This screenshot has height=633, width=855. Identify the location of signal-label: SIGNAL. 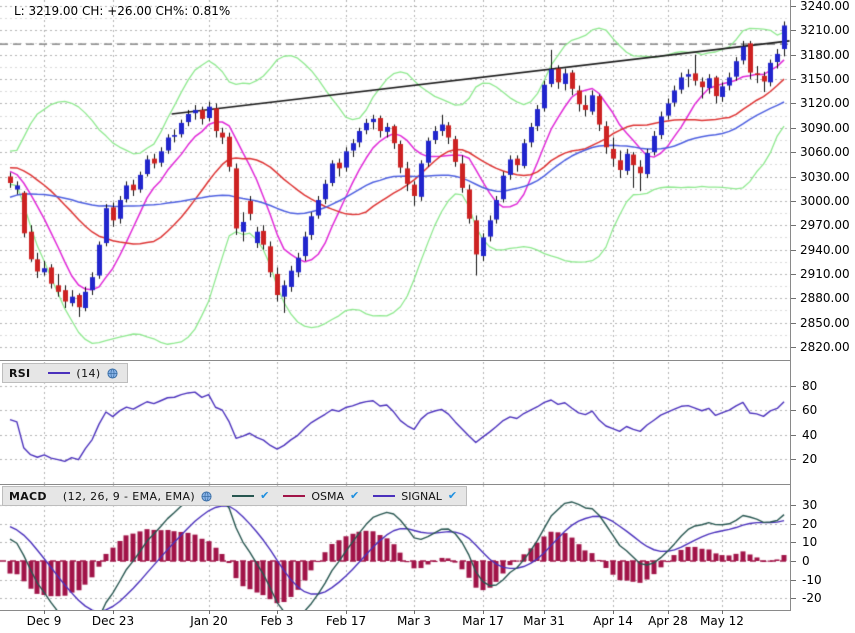
(421, 496).